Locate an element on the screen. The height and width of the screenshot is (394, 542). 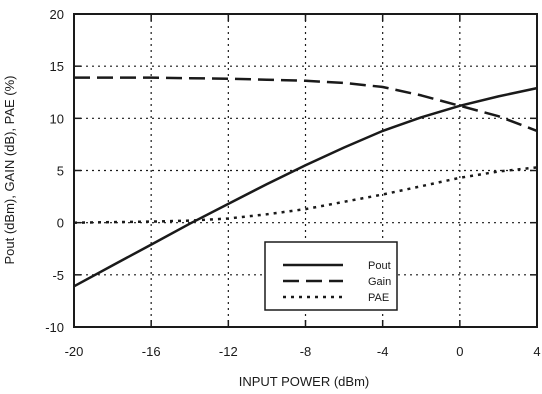
legend-label-gain: Gain is located at coordinates (379, 282).